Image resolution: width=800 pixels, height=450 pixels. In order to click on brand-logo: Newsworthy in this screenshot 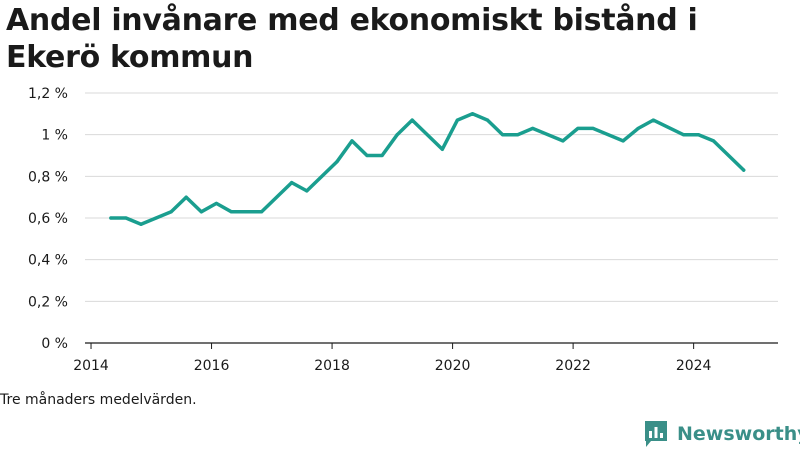, I will do `click(721, 434)`.